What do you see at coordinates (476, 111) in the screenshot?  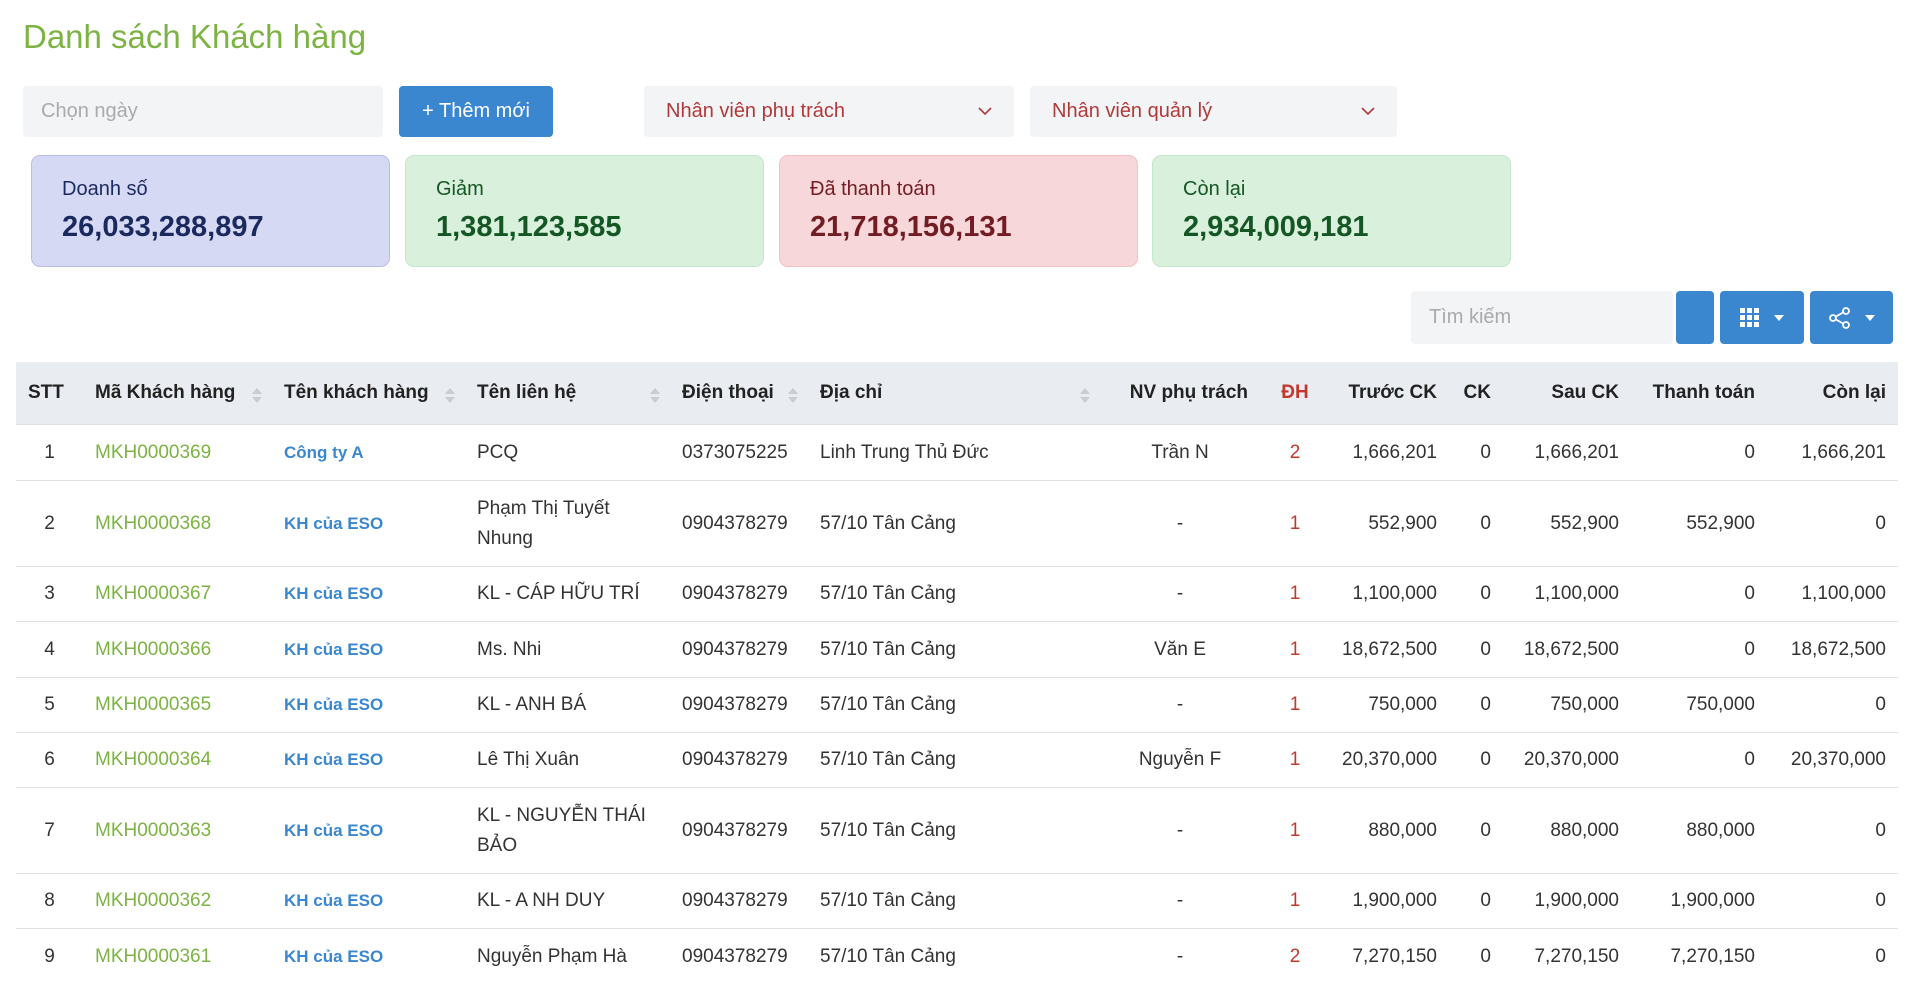 I see `add-button: + Thêm mới` at bounding box center [476, 111].